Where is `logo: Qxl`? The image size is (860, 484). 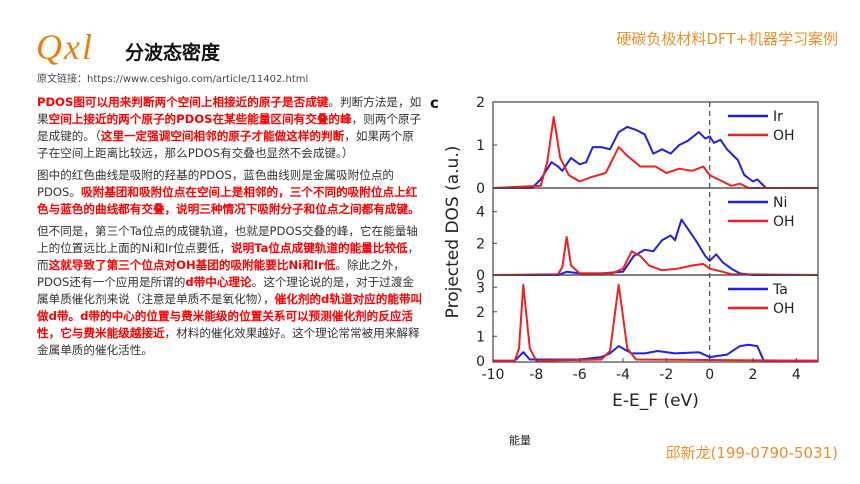
logo: Qxl is located at coordinates (65, 47).